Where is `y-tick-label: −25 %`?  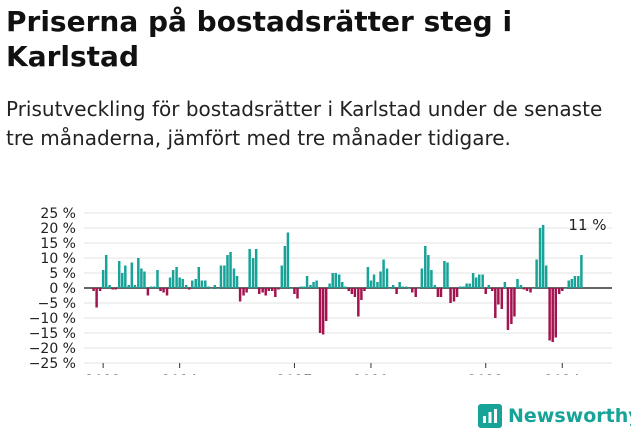 y-tick-label: −25 % is located at coordinates (52, 364).